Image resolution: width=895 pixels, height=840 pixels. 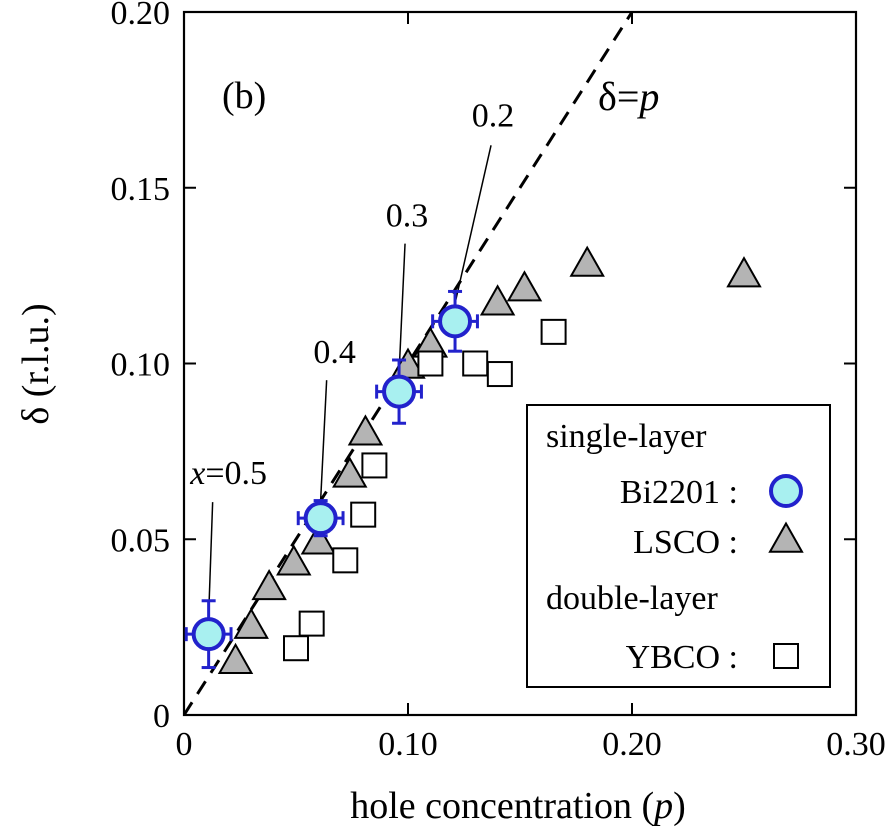 I want to click on annotation-label: 0.4, so click(x=334, y=352).